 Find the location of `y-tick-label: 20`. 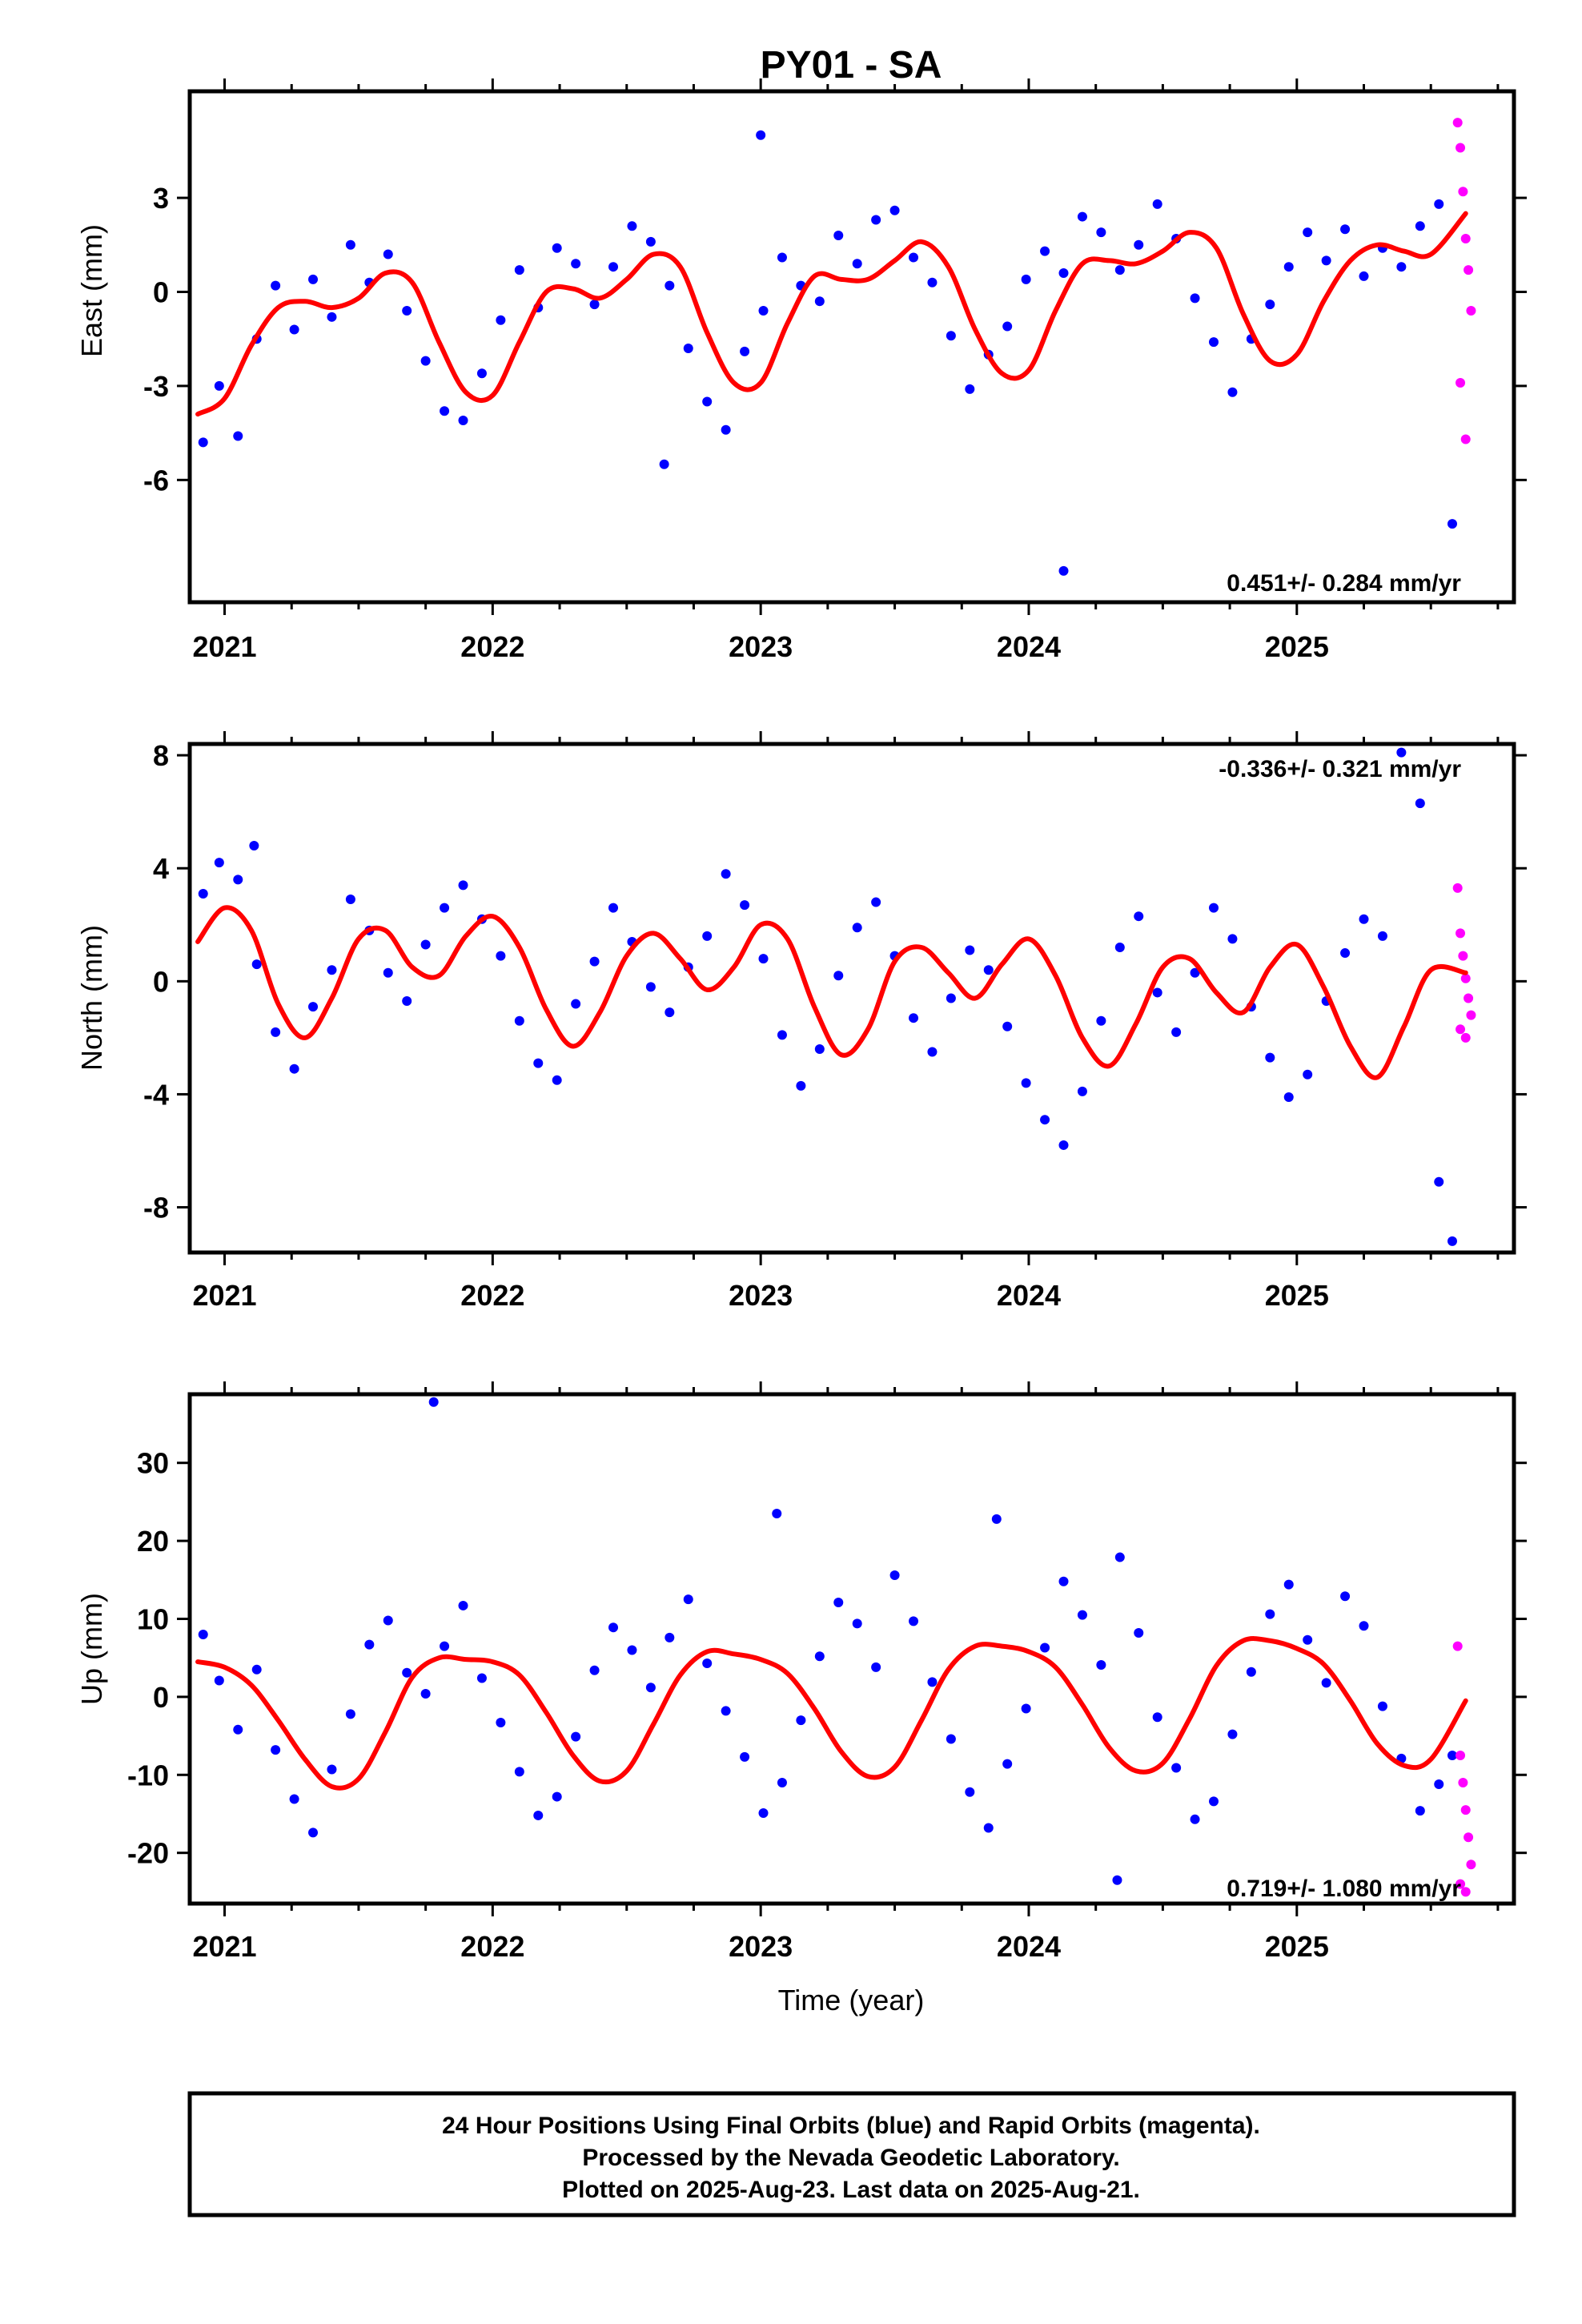

y-tick-label: 20 is located at coordinates (153, 1541).